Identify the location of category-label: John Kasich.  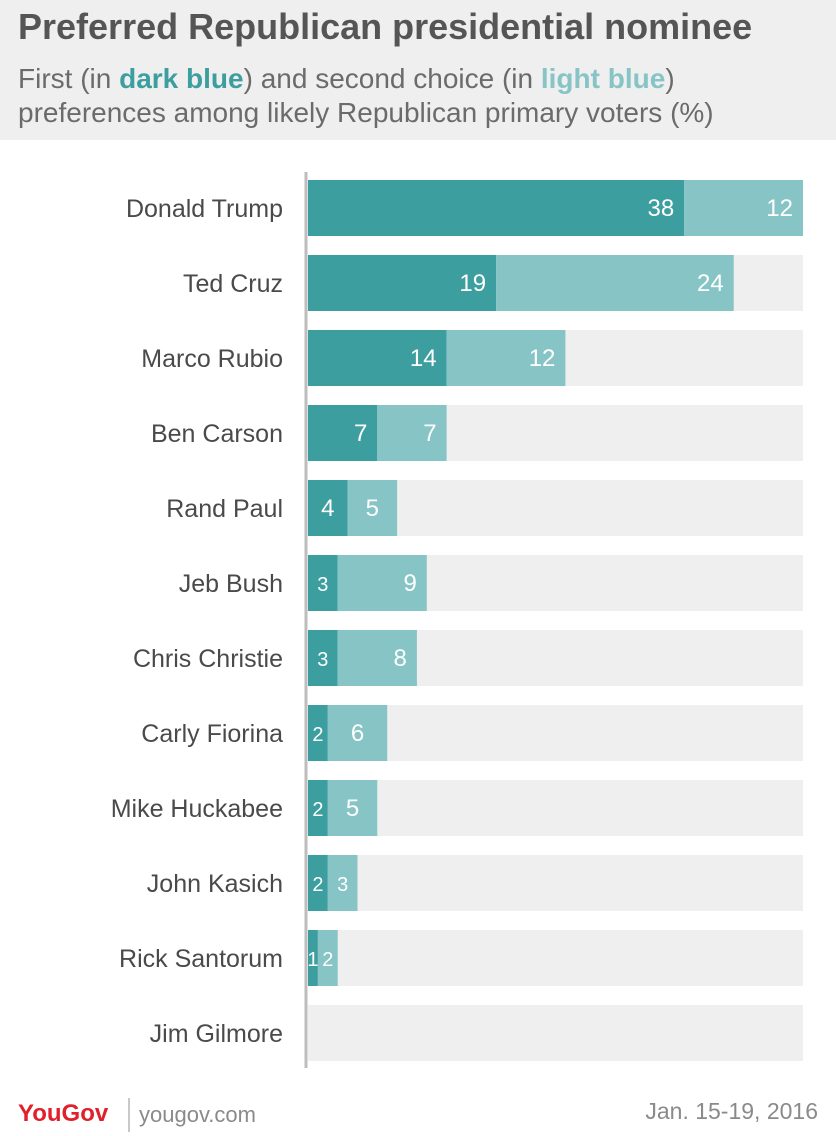
(215, 884).